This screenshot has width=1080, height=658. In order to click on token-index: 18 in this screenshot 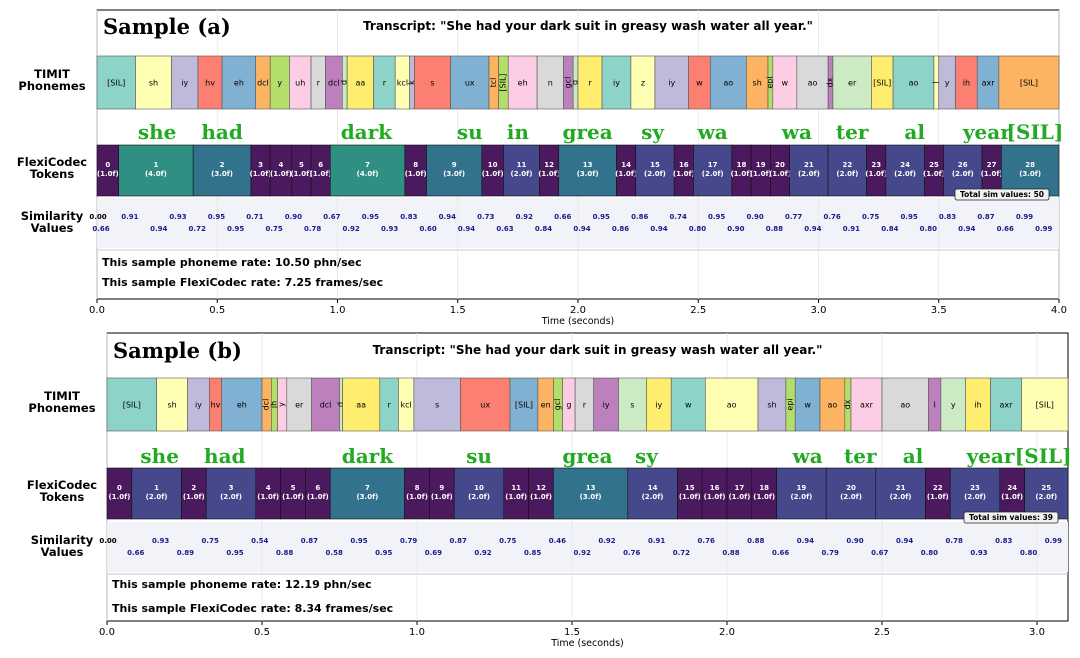, I will do `click(742, 165)`.